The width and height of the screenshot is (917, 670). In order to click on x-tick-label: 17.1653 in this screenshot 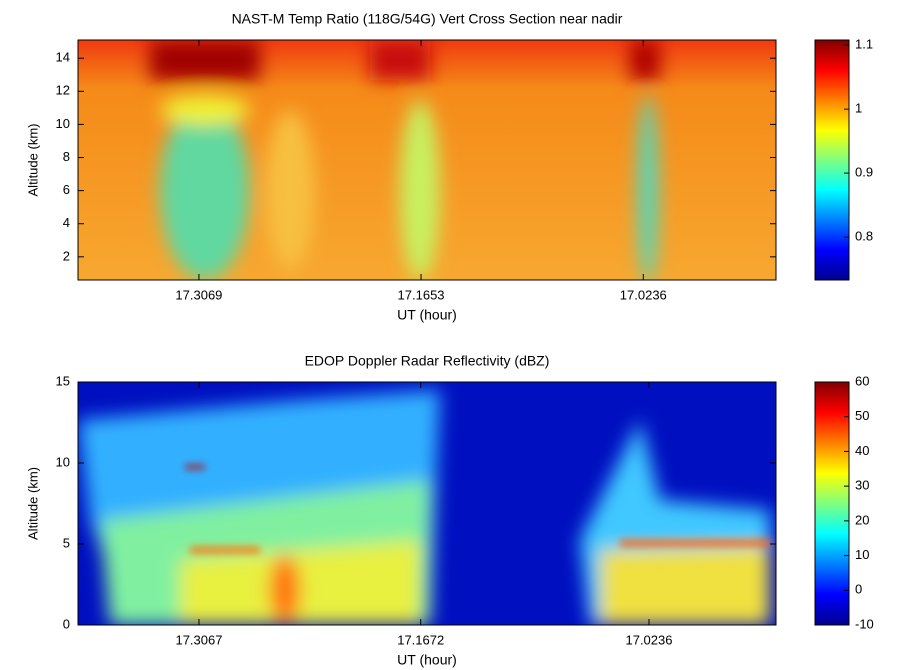, I will do `click(421, 294)`.